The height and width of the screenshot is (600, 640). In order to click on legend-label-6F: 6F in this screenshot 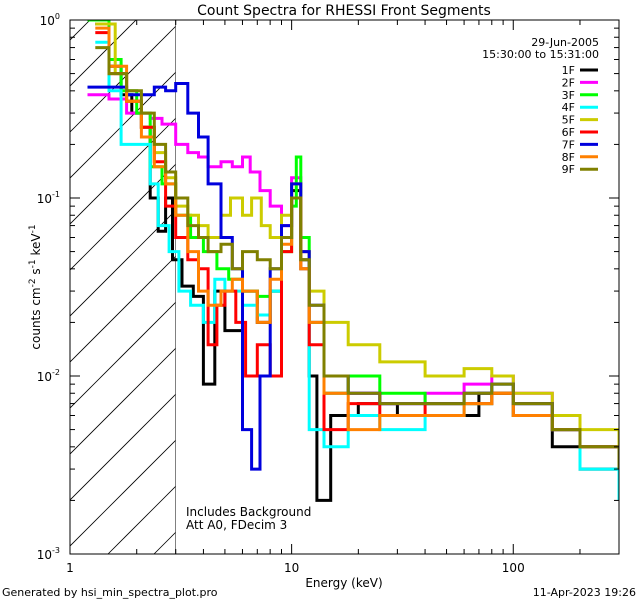, I will do `click(568, 132)`.